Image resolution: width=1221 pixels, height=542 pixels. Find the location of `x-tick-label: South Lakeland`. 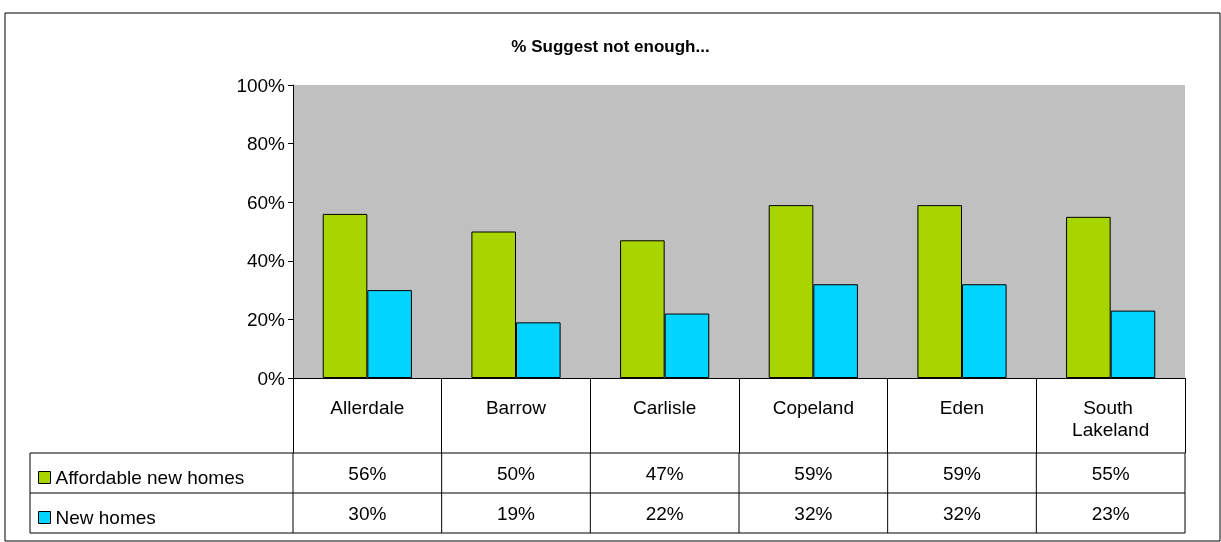

x-tick-label: South Lakeland is located at coordinates (1111, 418).